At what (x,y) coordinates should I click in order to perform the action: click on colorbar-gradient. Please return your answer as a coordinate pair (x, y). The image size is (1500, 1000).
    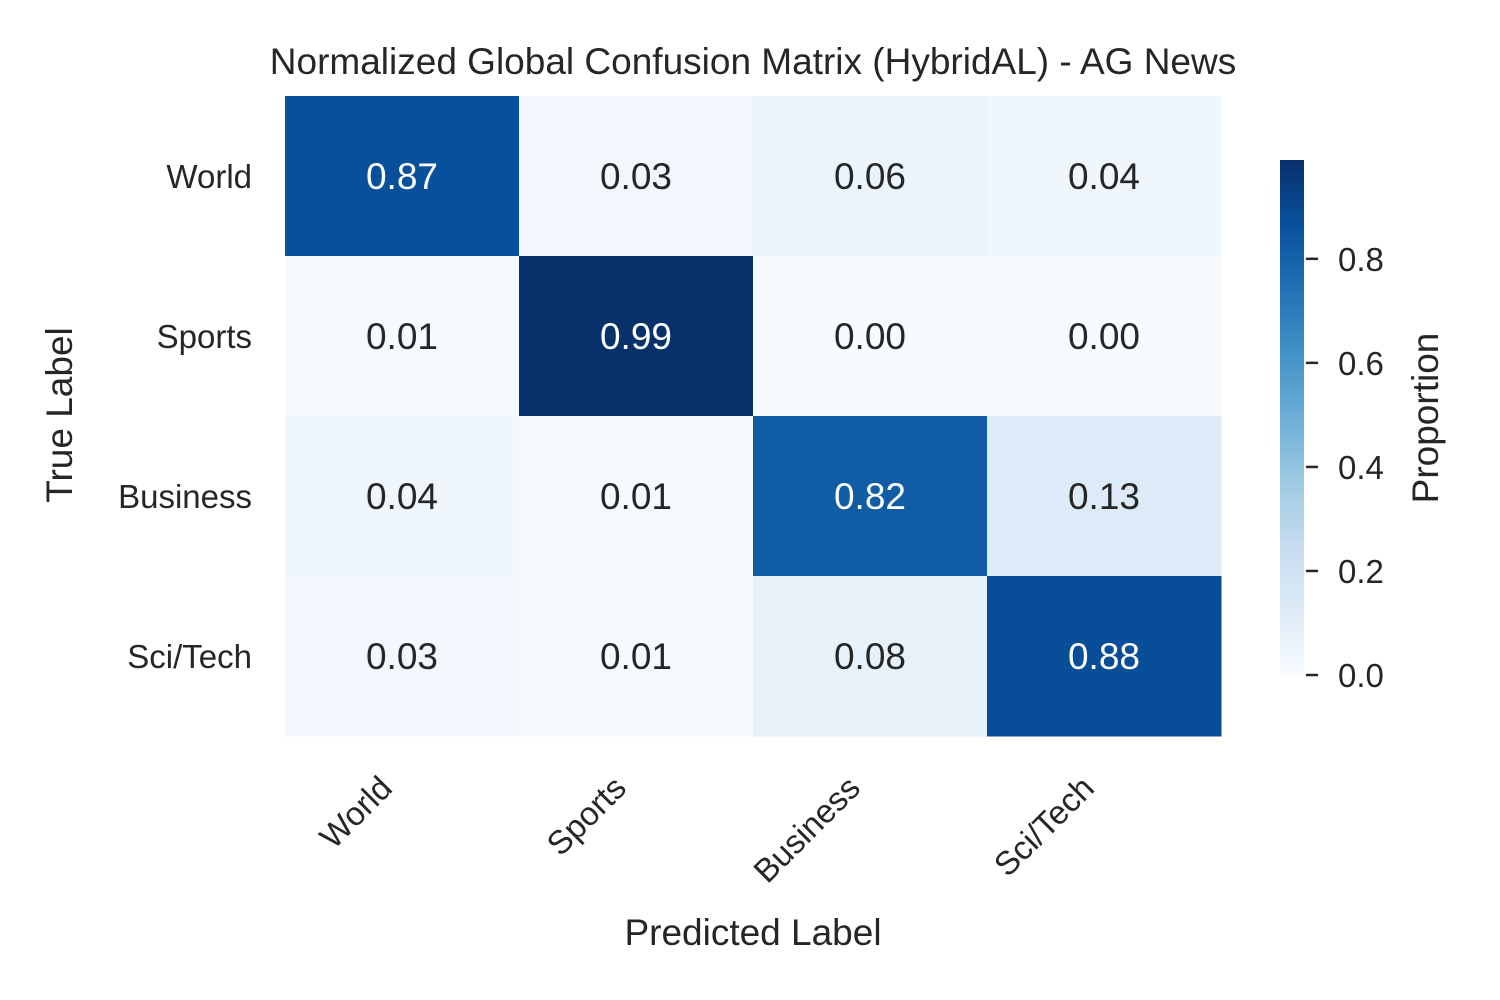
    Looking at the image, I should click on (1292, 417).